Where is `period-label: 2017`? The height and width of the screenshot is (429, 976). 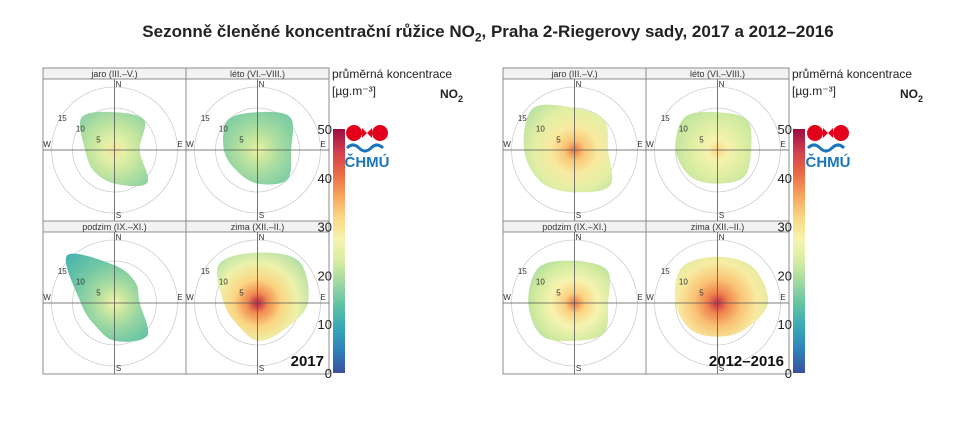
period-label: 2017 is located at coordinates (307, 361).